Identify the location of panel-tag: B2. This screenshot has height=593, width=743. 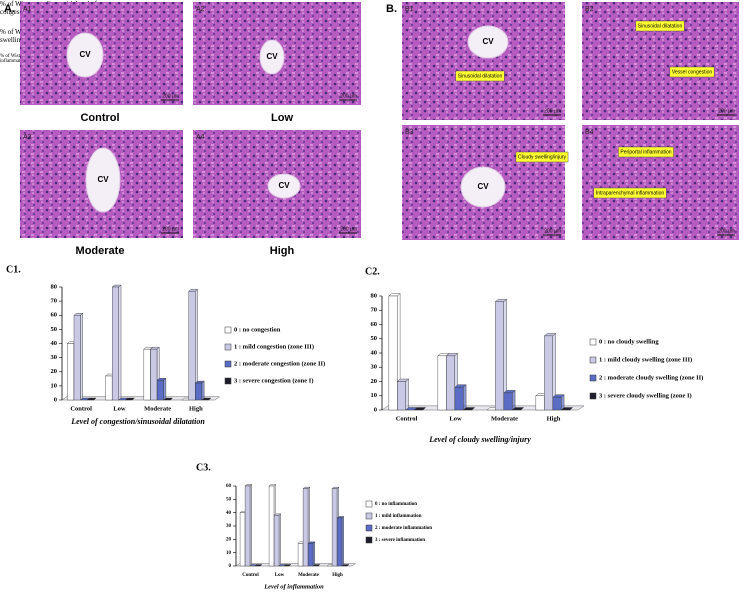
(589, 9).